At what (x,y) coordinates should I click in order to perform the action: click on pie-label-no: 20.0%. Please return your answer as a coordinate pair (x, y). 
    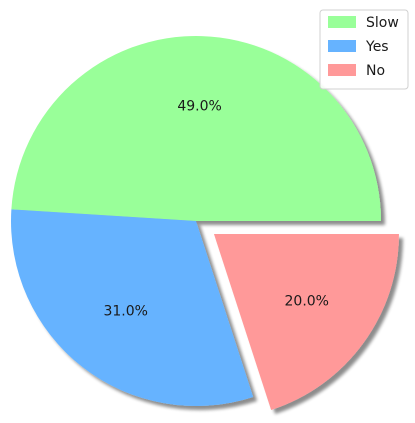
    Looking at the image, I should click on (307, 301).